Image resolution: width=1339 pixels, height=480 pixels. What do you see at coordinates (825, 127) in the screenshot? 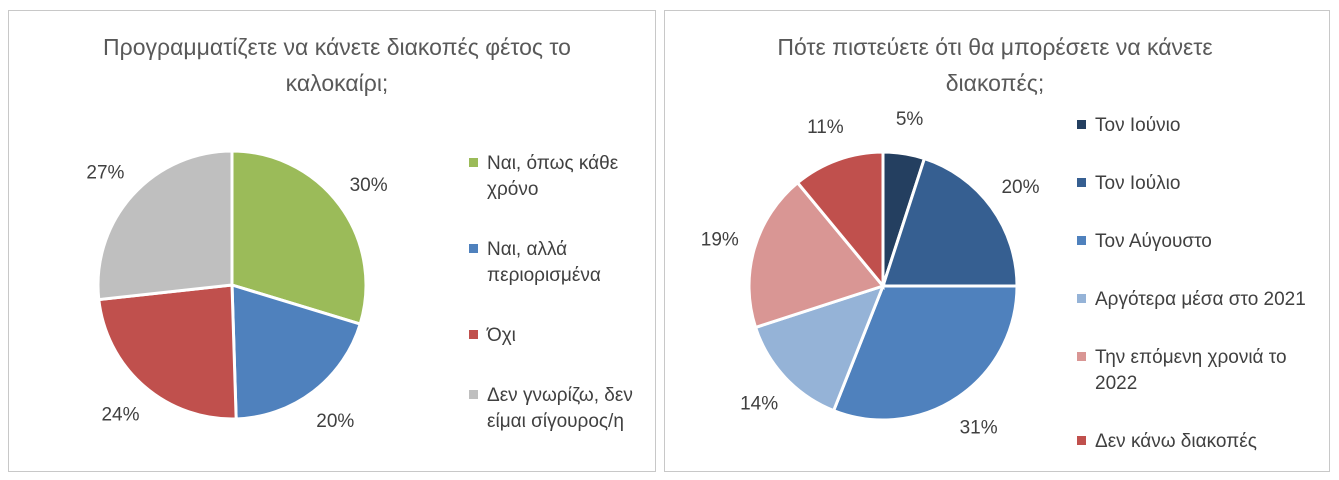
I see `data-label: 11%` at bounding box center [825, 127].